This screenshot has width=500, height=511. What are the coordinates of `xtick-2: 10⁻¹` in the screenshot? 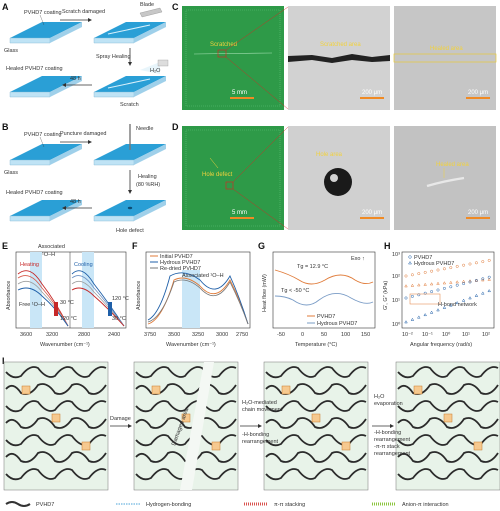 It's located at (427, 335).